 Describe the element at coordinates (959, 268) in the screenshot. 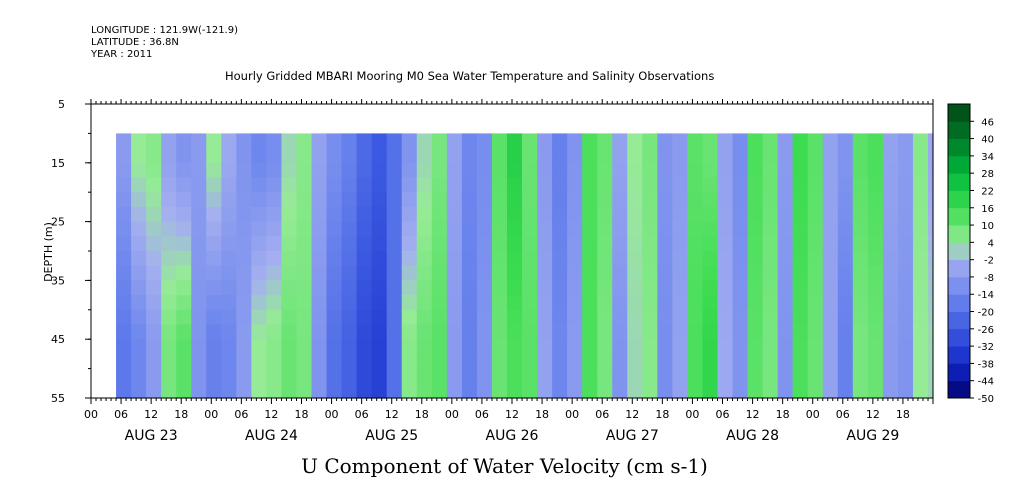

I see `colorbar-swatch` at that location.